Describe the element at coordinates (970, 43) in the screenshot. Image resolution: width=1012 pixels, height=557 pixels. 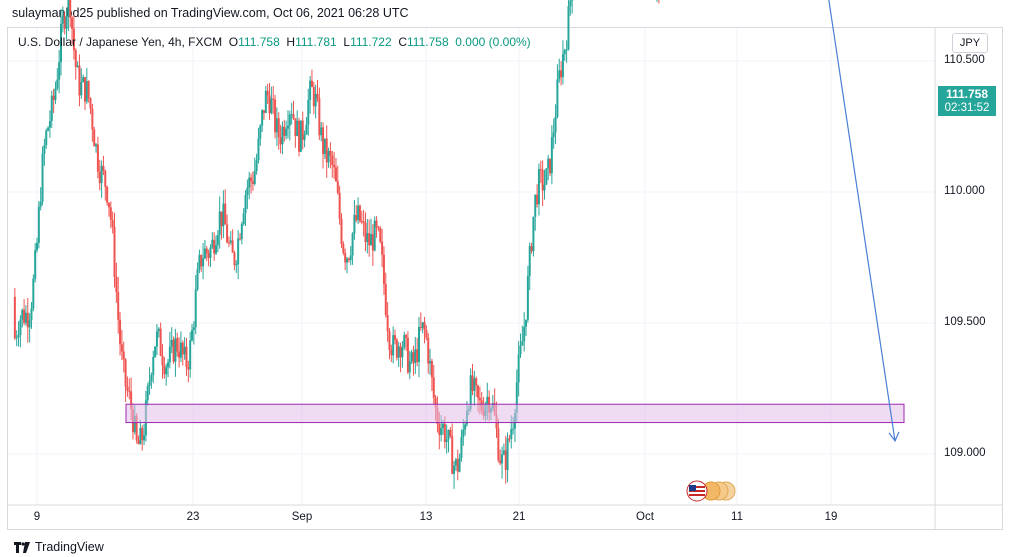
I see `currency-button: JPY` at that location.